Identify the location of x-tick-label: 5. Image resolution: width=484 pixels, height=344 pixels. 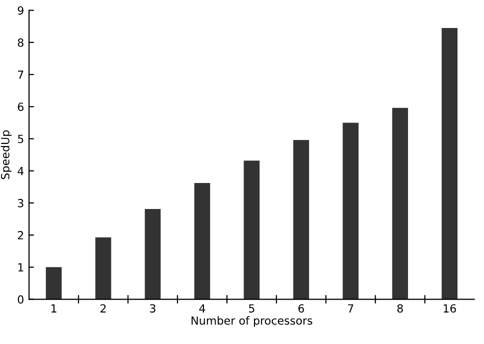
(251, 308).